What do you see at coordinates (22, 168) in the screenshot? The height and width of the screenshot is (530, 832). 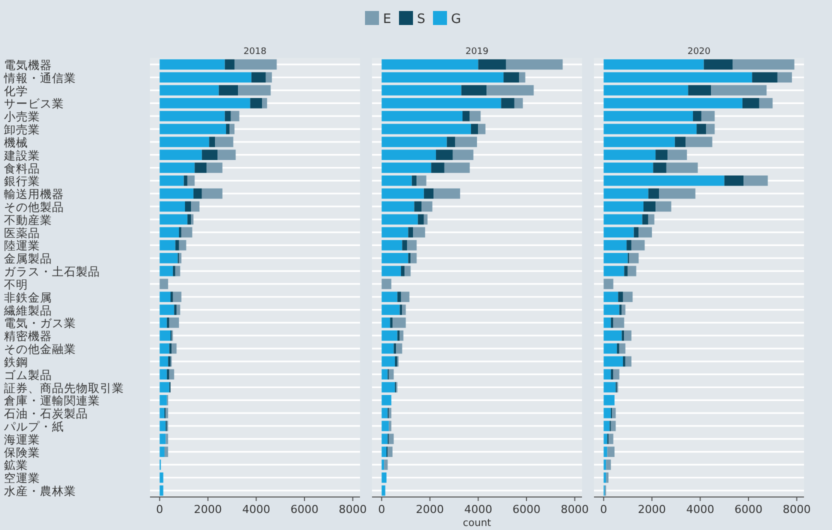 I see `y-tick-label: 食料品` at bounding box center [22, 168].